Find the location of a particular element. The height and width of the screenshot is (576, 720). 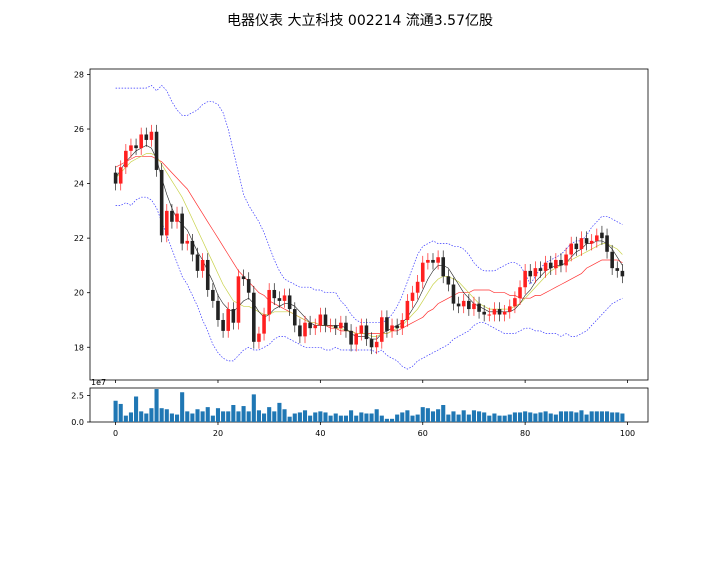

y-tick-label: 28 is located at coordinates (79, 74).